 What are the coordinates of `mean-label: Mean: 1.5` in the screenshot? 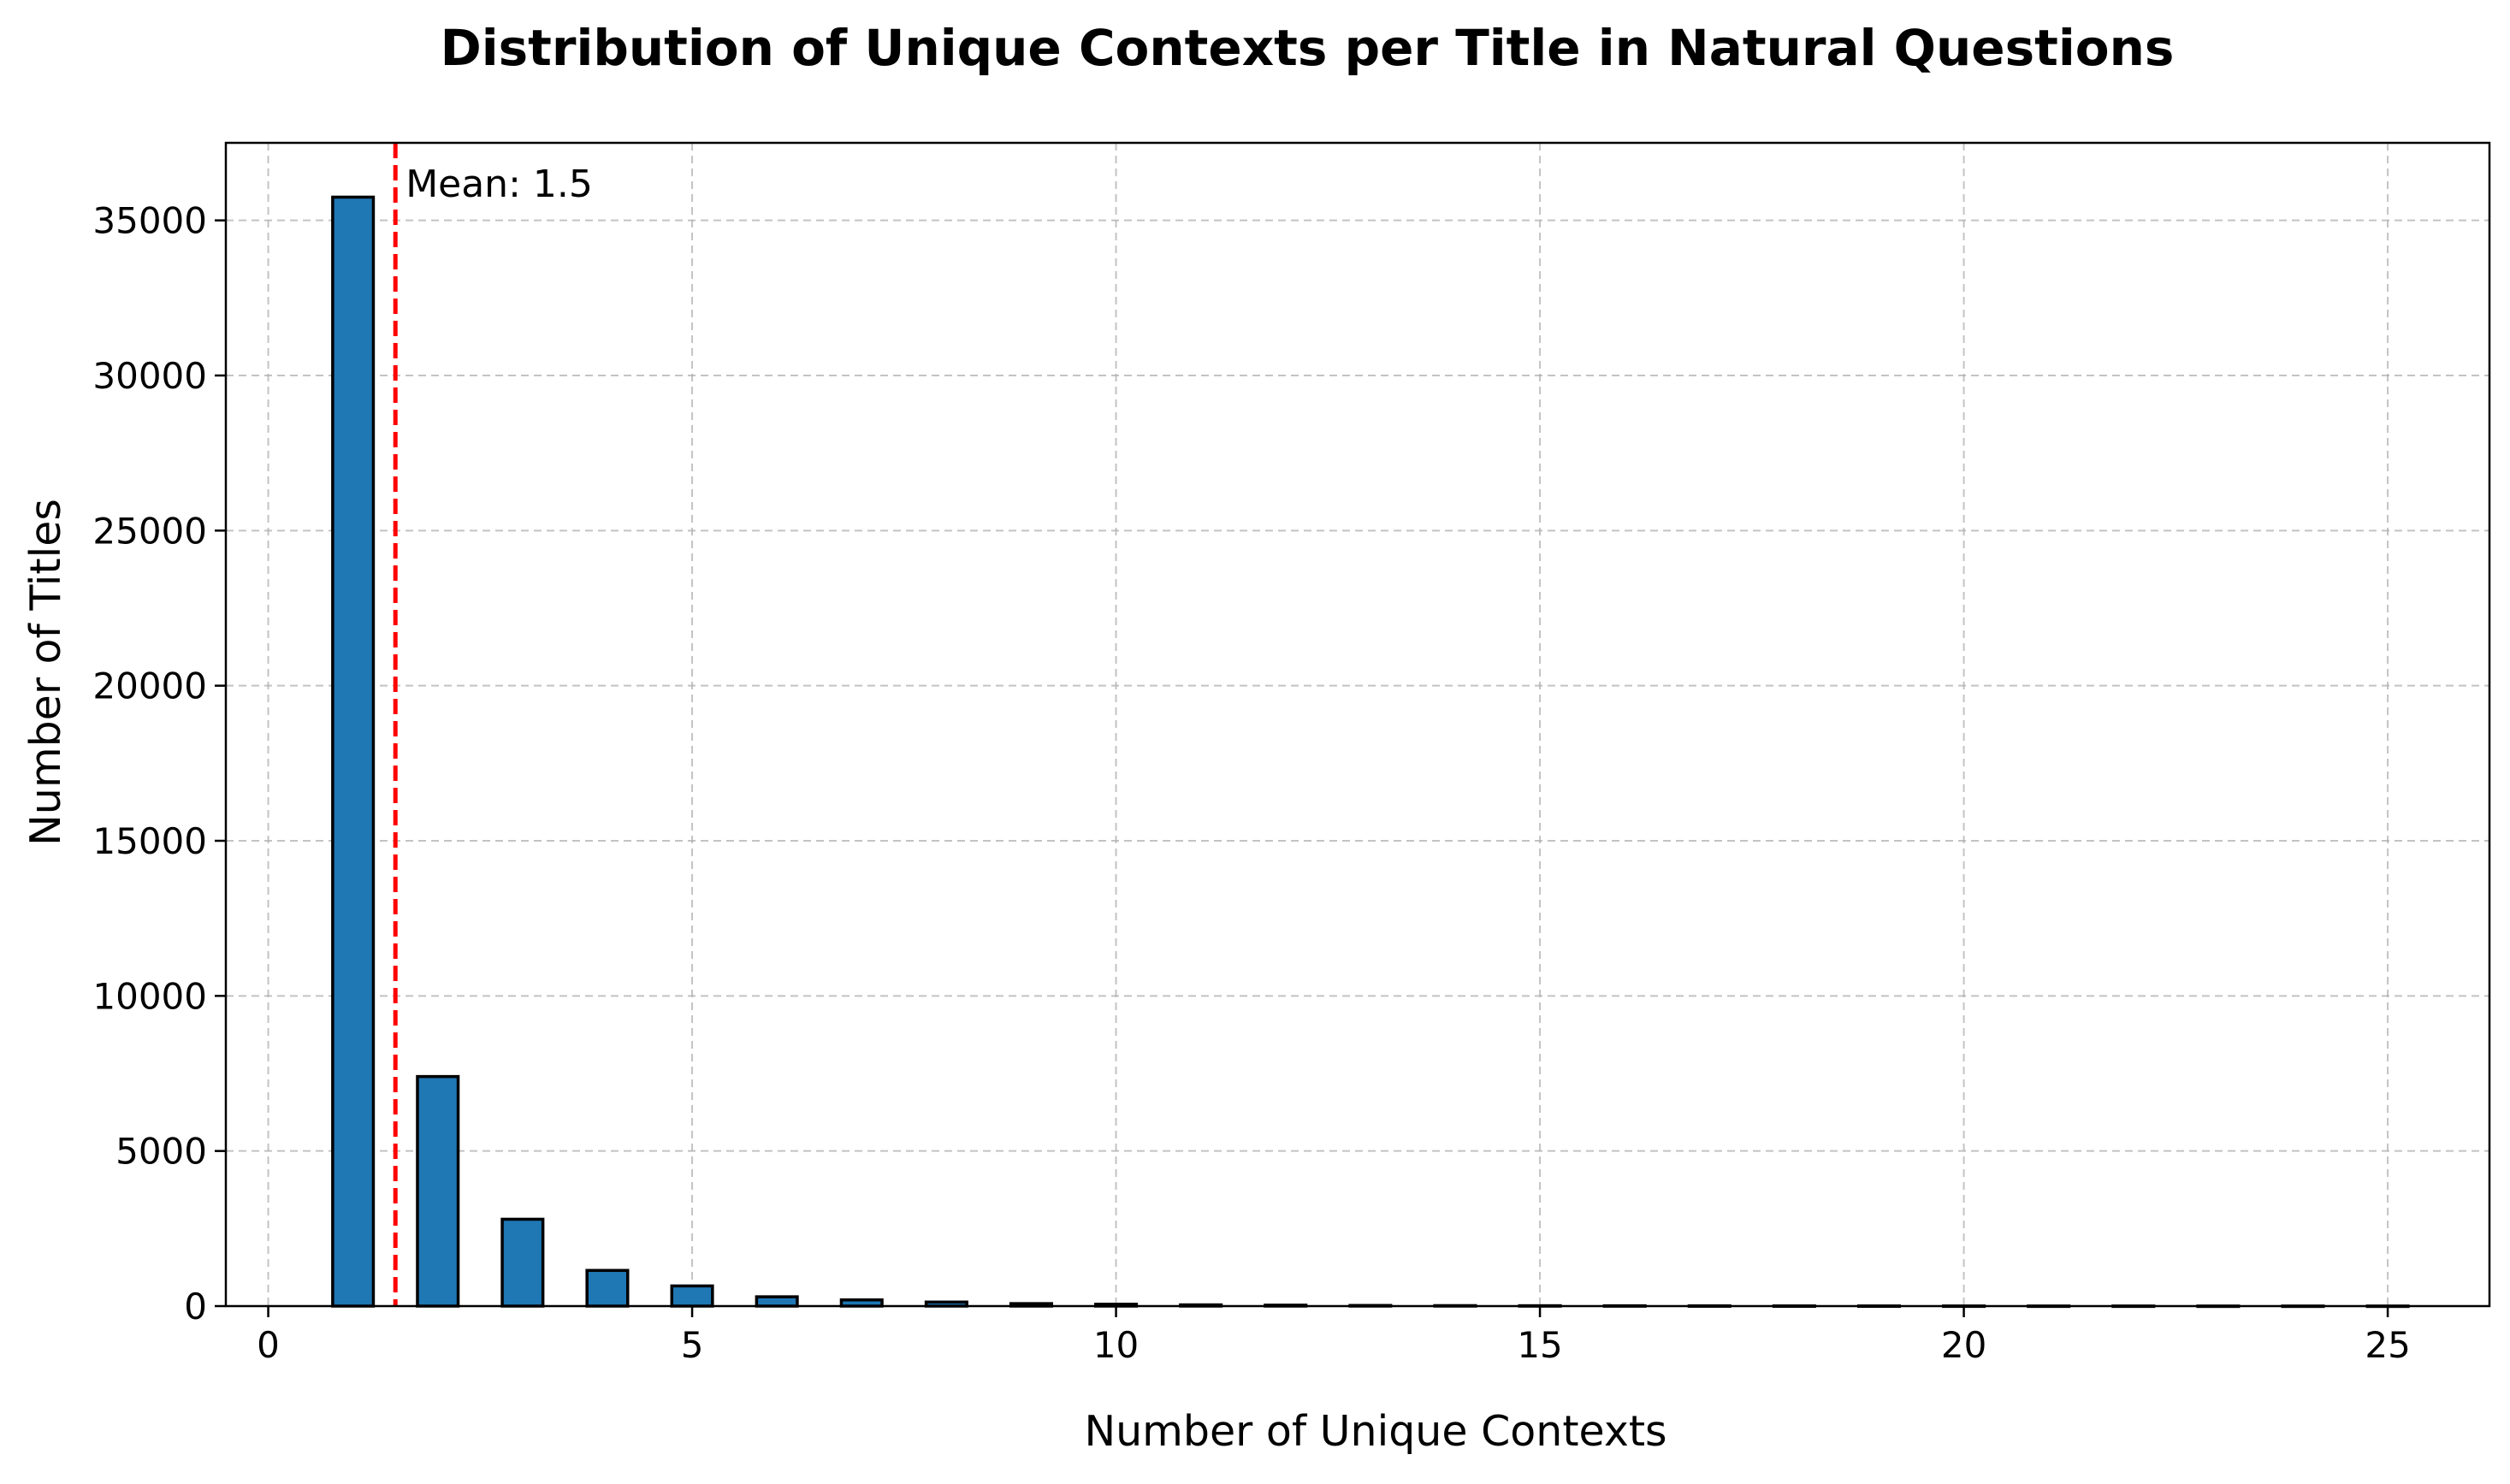 It's located at (499, 184).